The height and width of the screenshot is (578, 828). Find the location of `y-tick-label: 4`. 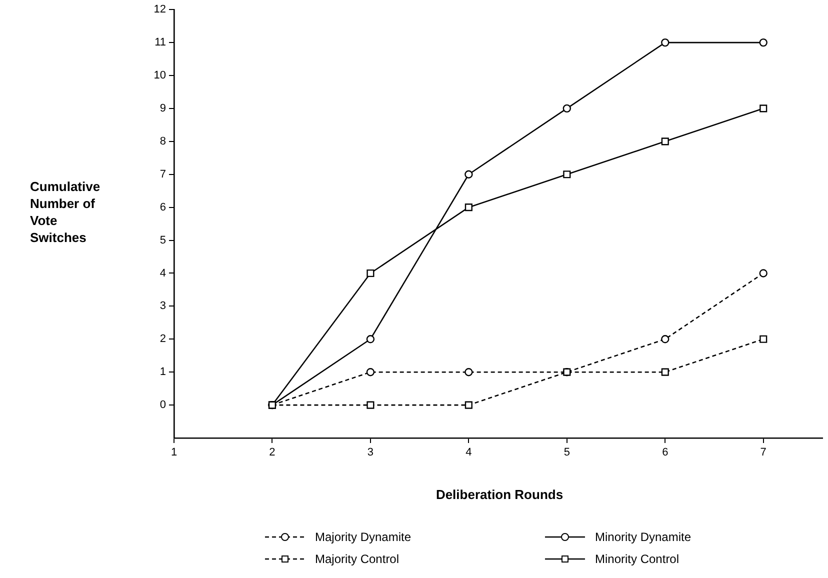

y-tick-label: 4 is located at coordinates (163, 273).